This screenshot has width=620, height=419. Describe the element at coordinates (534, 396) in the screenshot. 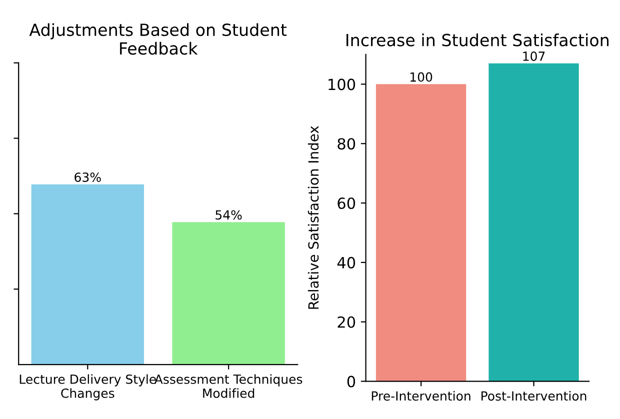

I see `x-tick-label: Post-Intervention` at that location.